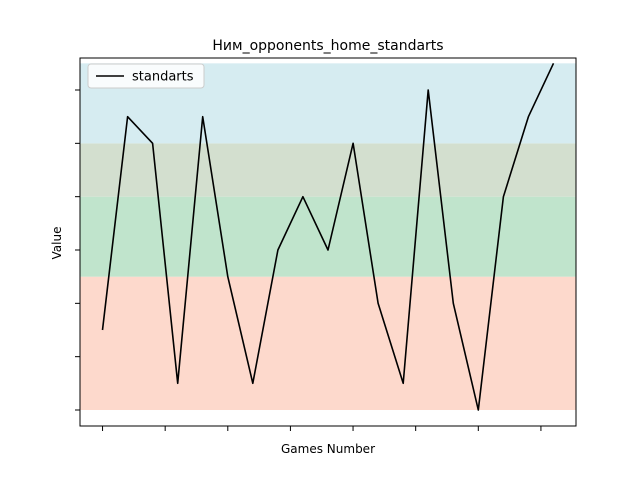 The image size is (640, 484). What do you see at coordinates (328, 169) in the screenshot?
I see `background-band` at bounding box center [328, 169].